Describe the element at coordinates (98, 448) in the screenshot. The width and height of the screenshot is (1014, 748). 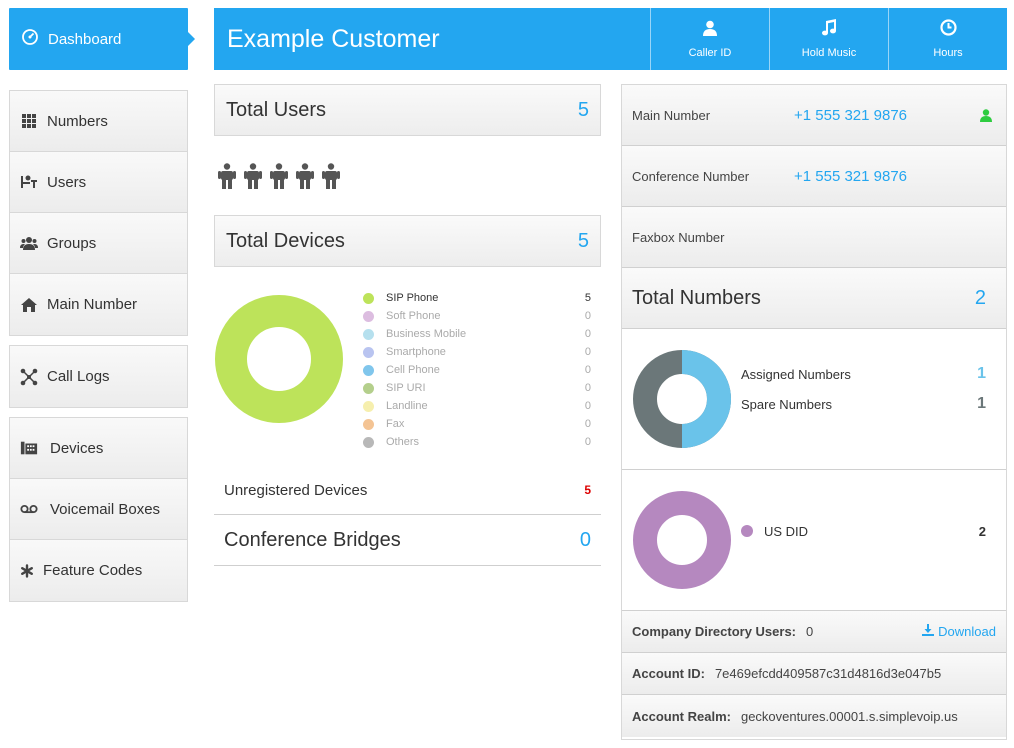
I see `sidebar-item-devices: Devices` at that location.